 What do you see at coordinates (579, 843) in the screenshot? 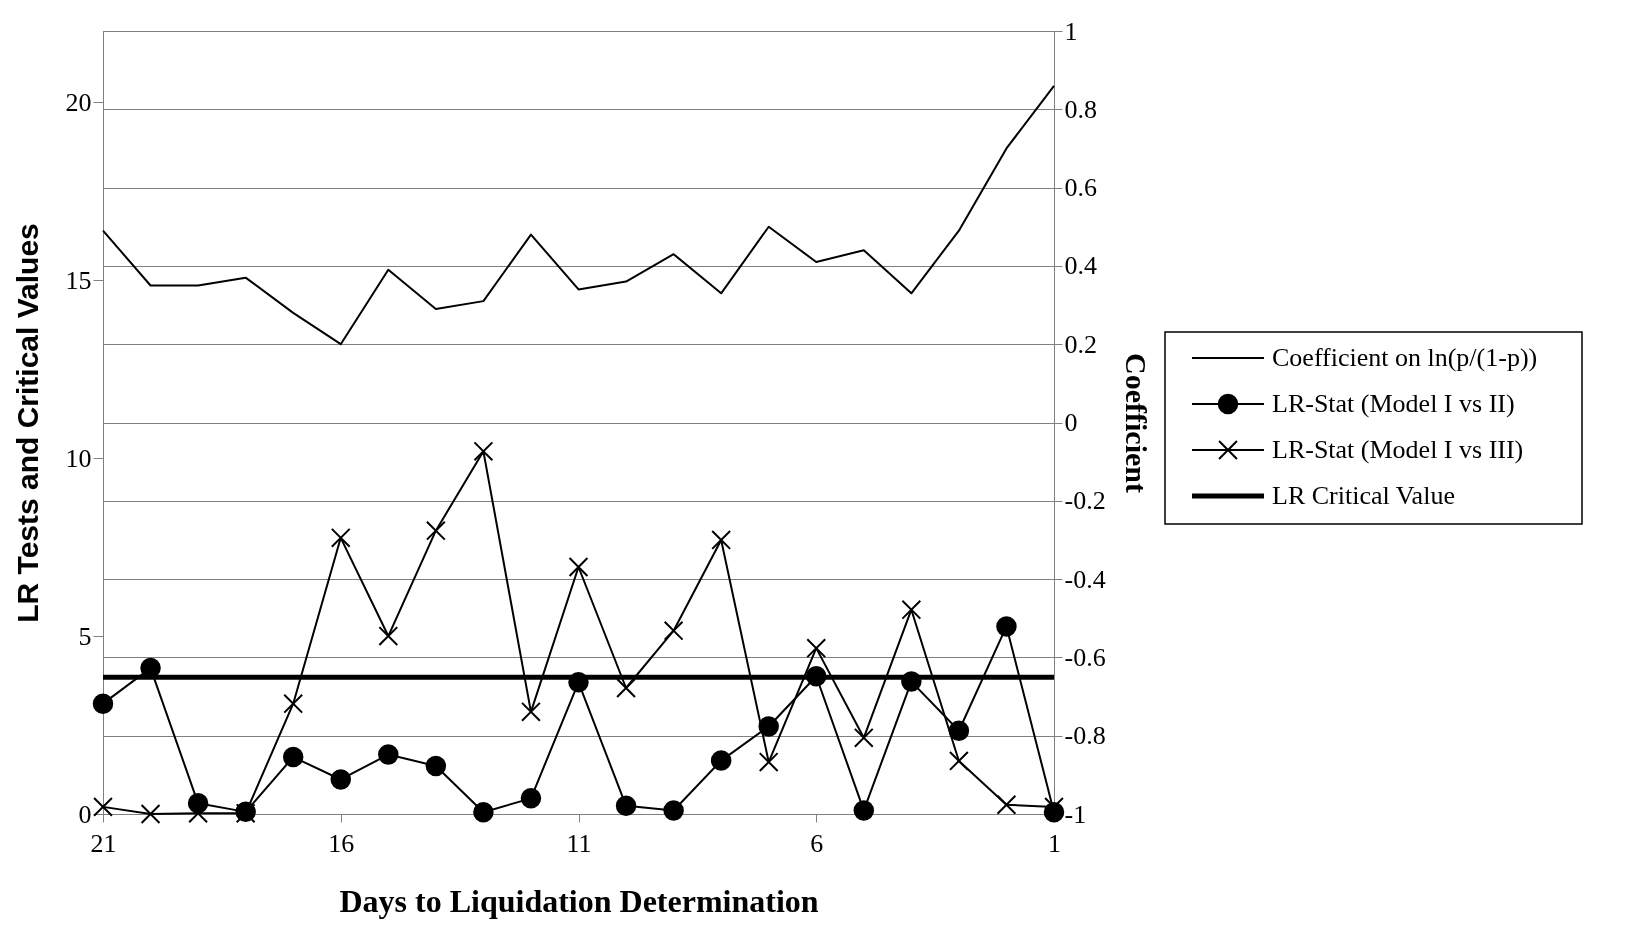
I see `x-tick-label: 11` at bounding box center [579, 843].